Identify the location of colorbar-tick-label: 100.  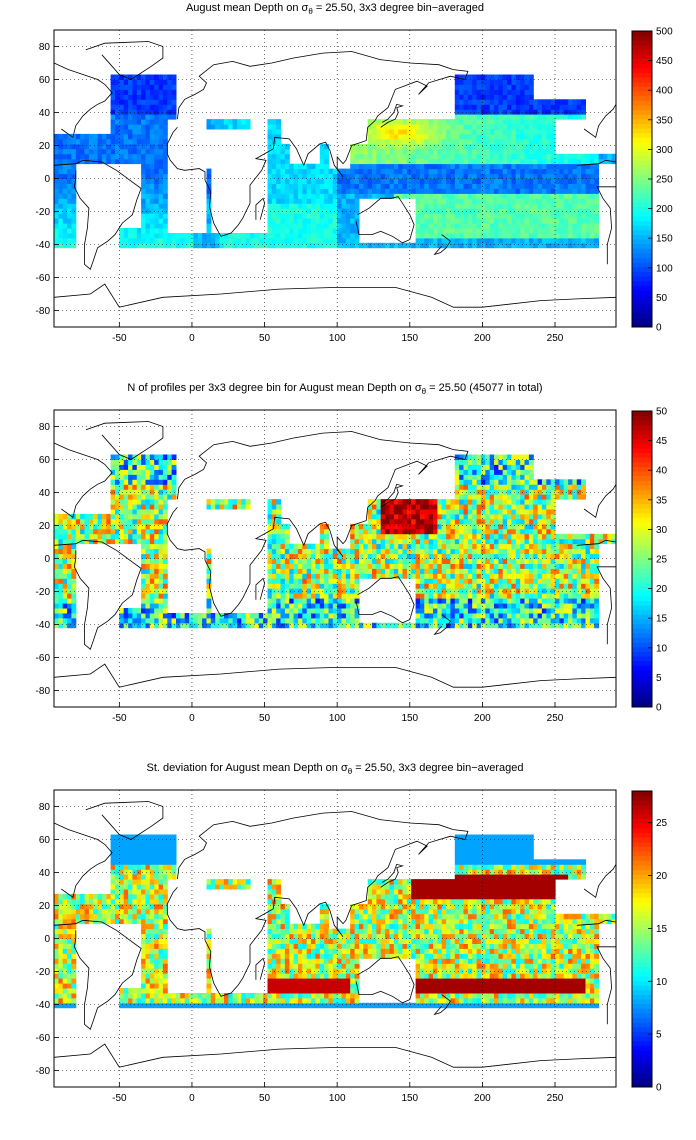
(664, 268).